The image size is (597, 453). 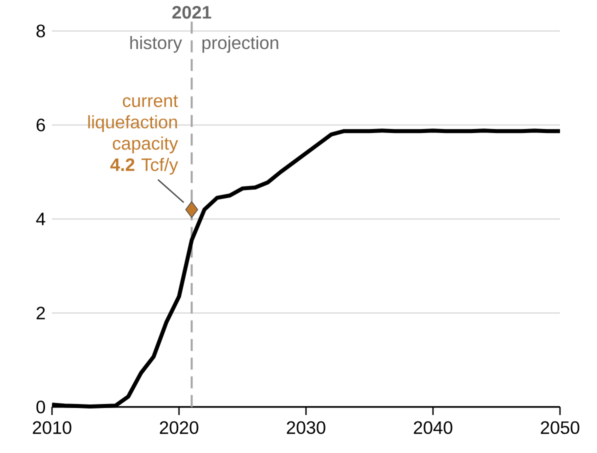 I want to click on y-tick-label: 2, so click(x=40, y=313).